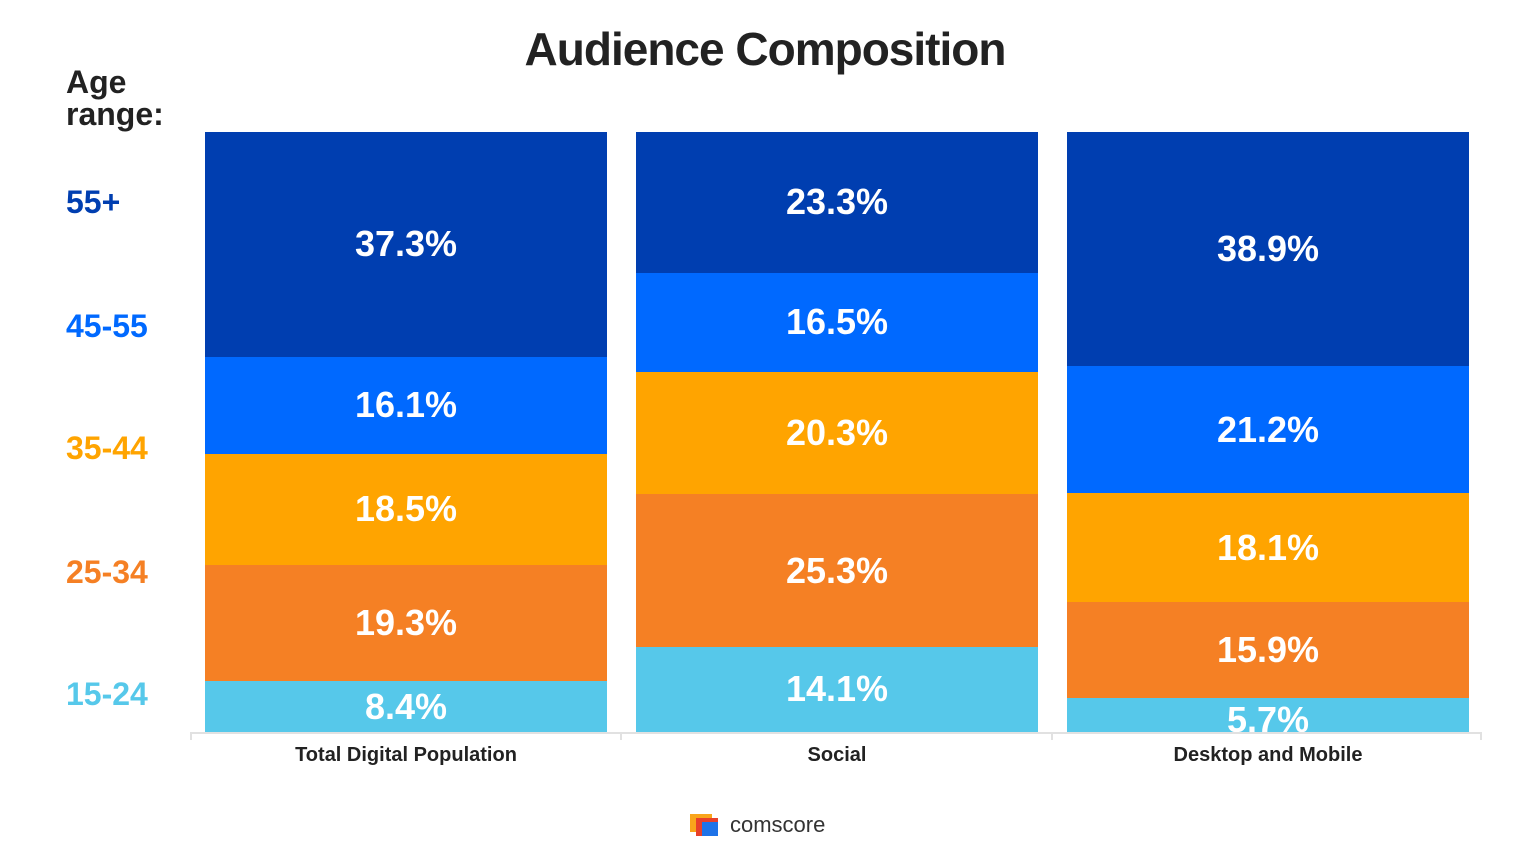 The width and height of the screenshot is (1520, 866). What do you see at coordinates (705, 825) in the screenshot?
I see `comscore-logo-icon` at bounding box center [705, 825].